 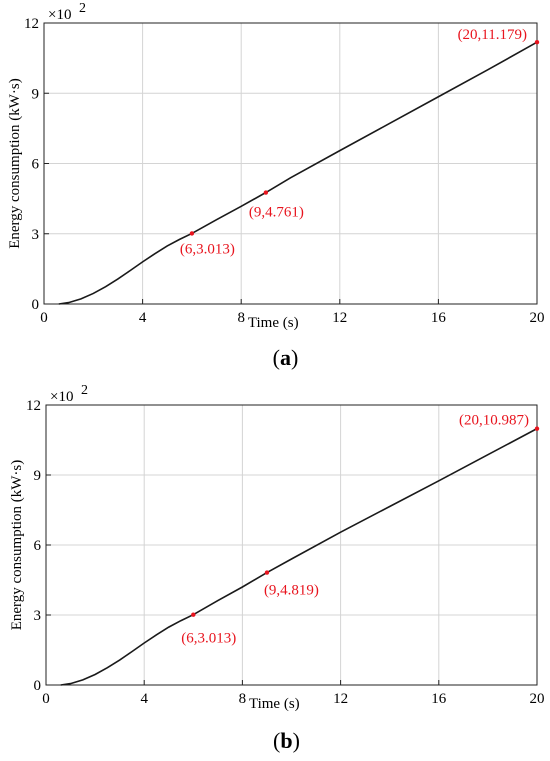 I want to click on caption-letter: b, so click(x=286, y=740).